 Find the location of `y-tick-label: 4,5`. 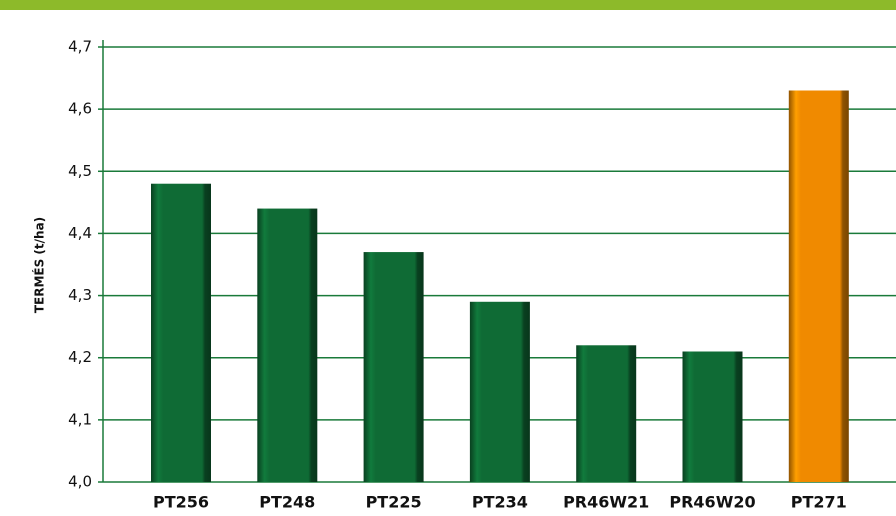

y-tick-label: 4,5 is located at coordinates (80, 171).